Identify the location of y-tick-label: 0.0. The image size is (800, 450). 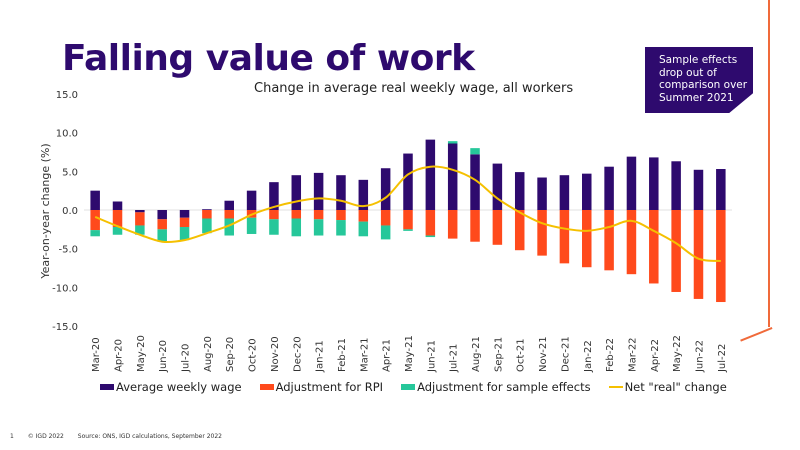
(70, 211).